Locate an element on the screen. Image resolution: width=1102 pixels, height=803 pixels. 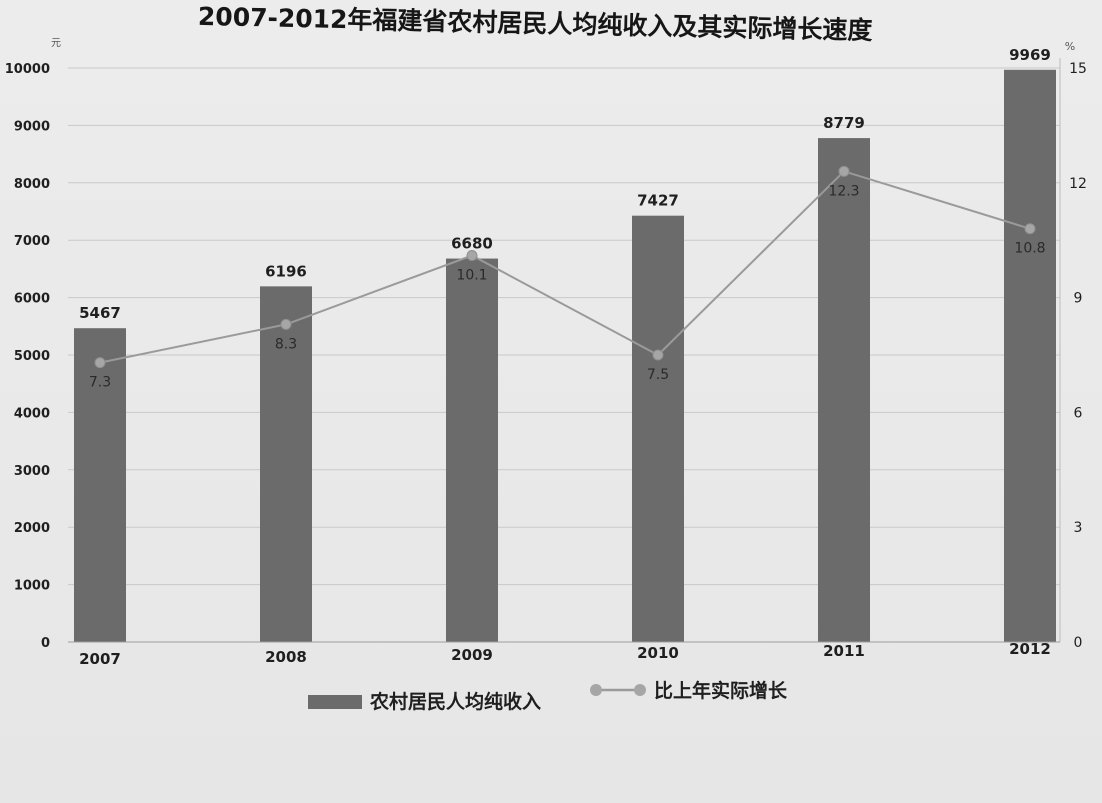
left-tick-label: 3000 is located at coordinates (32, 471).